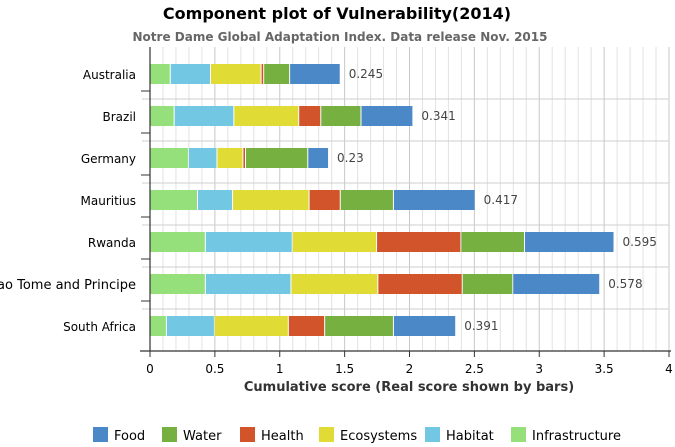 The width and height of the screenshot is (675, 447). Describe the element at coordinates (202, 436) in the screenshot. I see `legend-label: Water` at that location.